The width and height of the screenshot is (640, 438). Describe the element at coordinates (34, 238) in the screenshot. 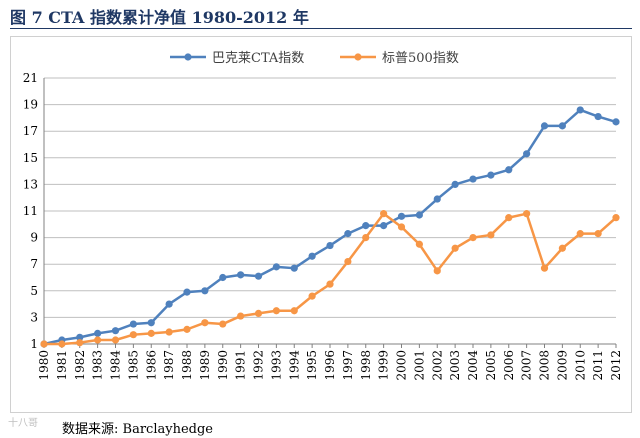

I see `y-tick-label: 9` at that location.